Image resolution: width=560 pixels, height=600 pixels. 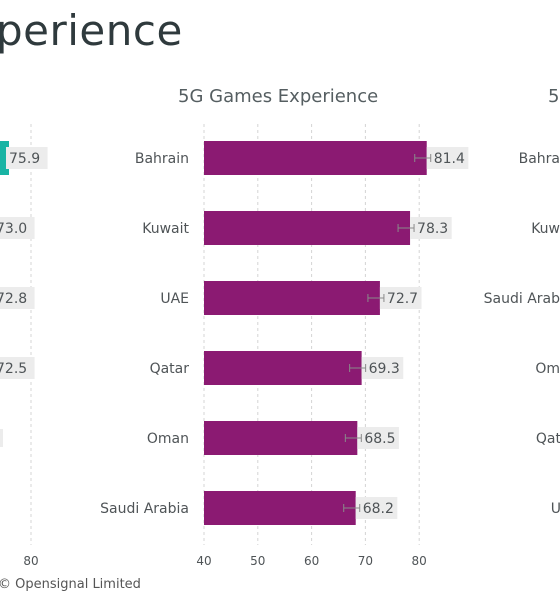 I want to click on category-label: Saudi Arabia, so click(x=144, y=509).